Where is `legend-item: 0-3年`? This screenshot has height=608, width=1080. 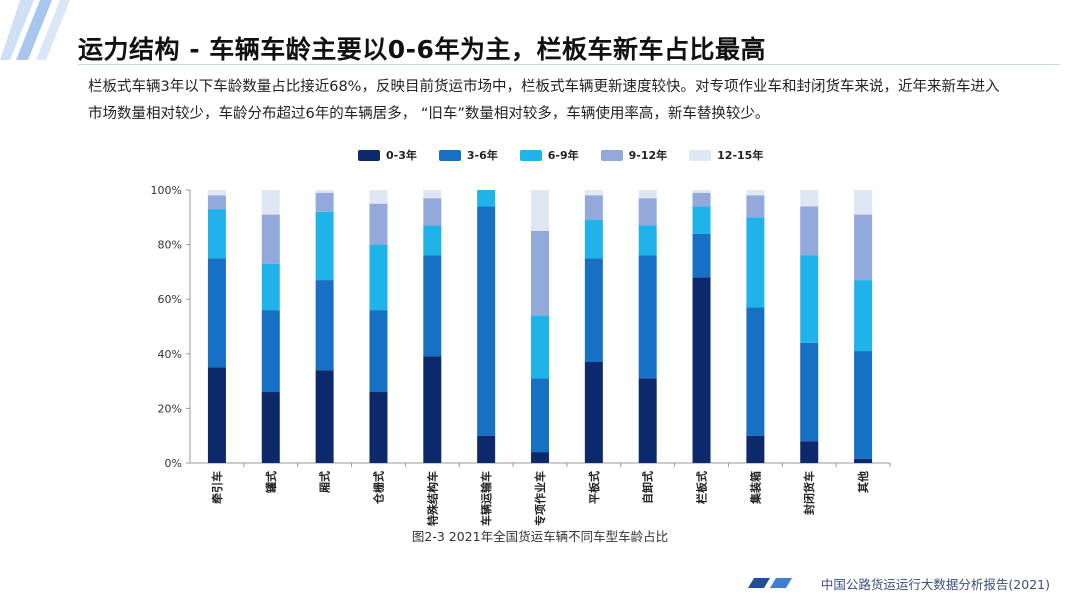 legend-item: 0-3年 is located at coordinates (387, 155).